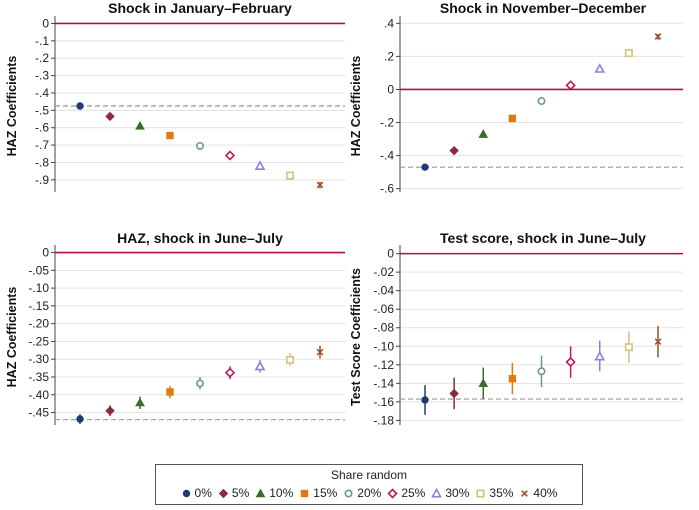  What do you see at coordinates (413, 493) in the screenshot?
I see `legend-label: 25%` at bounding box center [413, 493].